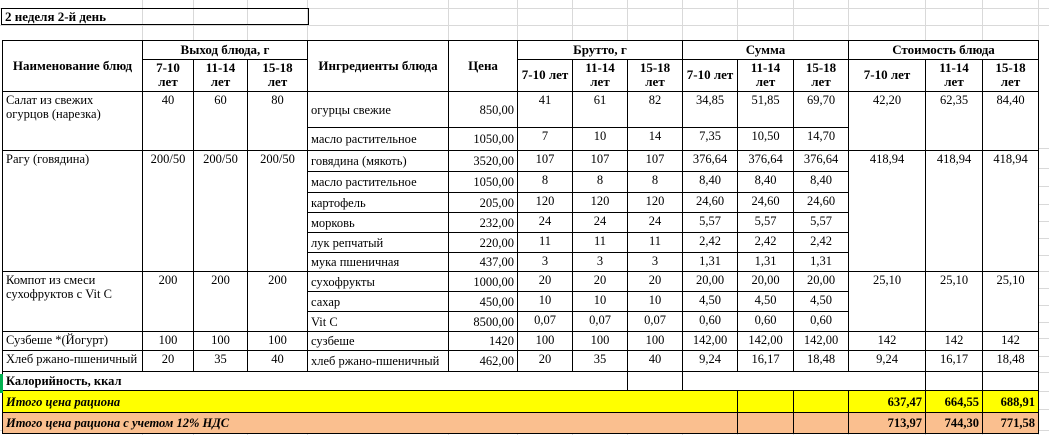 The width and height of the screenshot is (1049, 435). What do you see at coordinates (72, 341) in the screenshot?
I see `dish-name-cell: Сузбеше *(Йогурт)` at bounding box center [72, 341].